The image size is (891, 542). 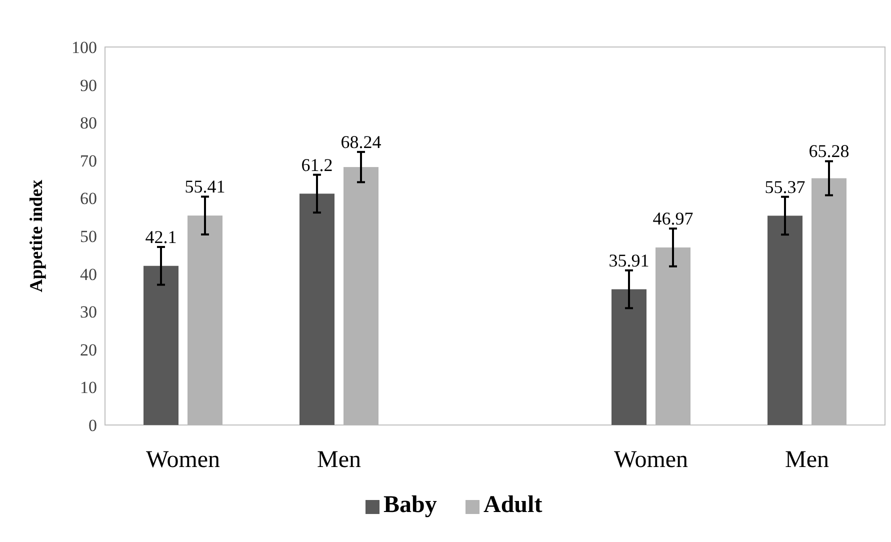 What do you see at coordinates (829, 151) in the screenshot?
I see `data-label: 65.28` at bounding box center [829, 151].